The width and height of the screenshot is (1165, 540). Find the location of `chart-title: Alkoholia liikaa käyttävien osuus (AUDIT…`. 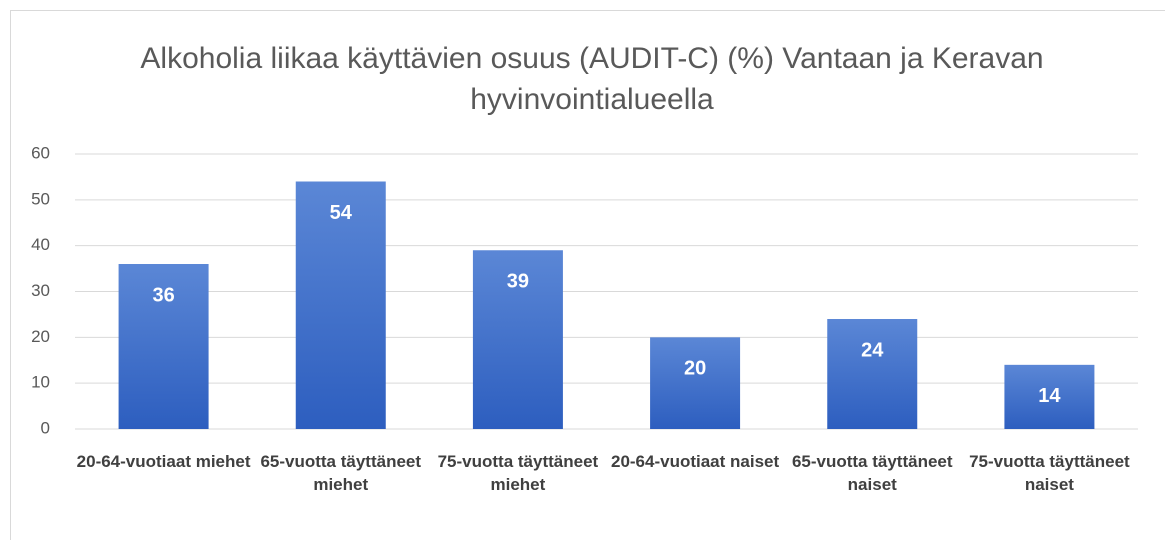

chart-title: Alkoholia liikaa käyttävien osuus (AUDIT… is located at coordinates (592, 79).